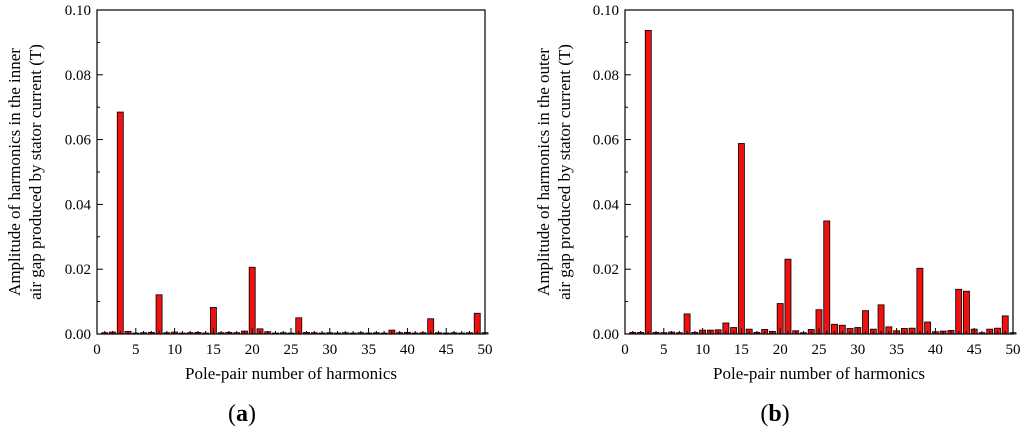 The image size is (1024, 432). I want to click on panel-label-a: (a), so click(242, 414).